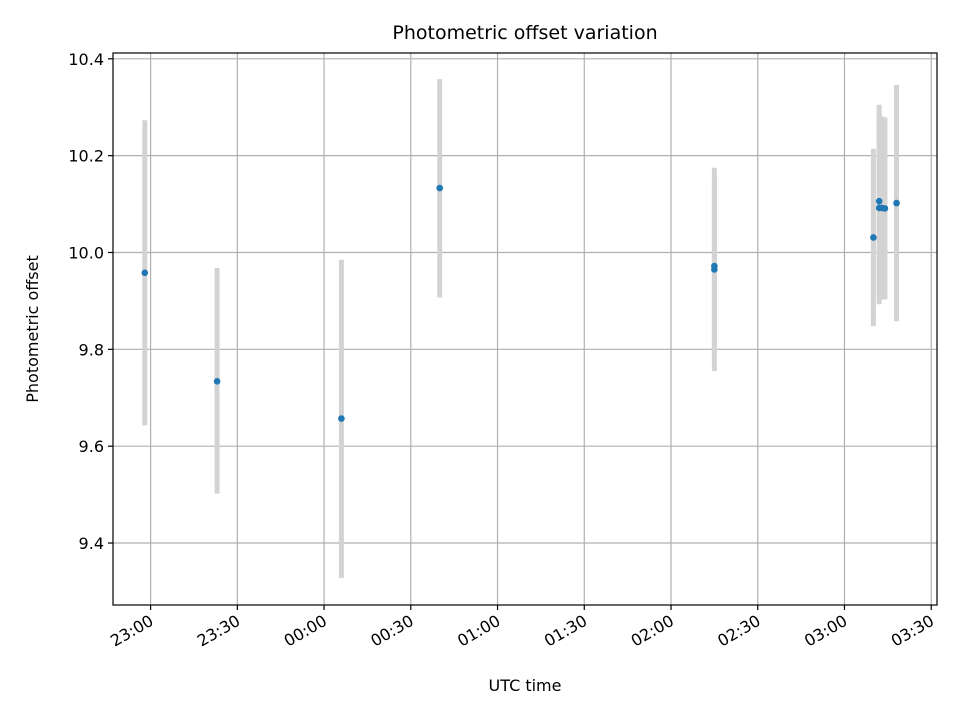 This screenshot has width=960, height=720. What do you see at coordinates (91, 349) in the screenshot?
I see `y-tick-label: 9.8` at bounding box center [91, 349].